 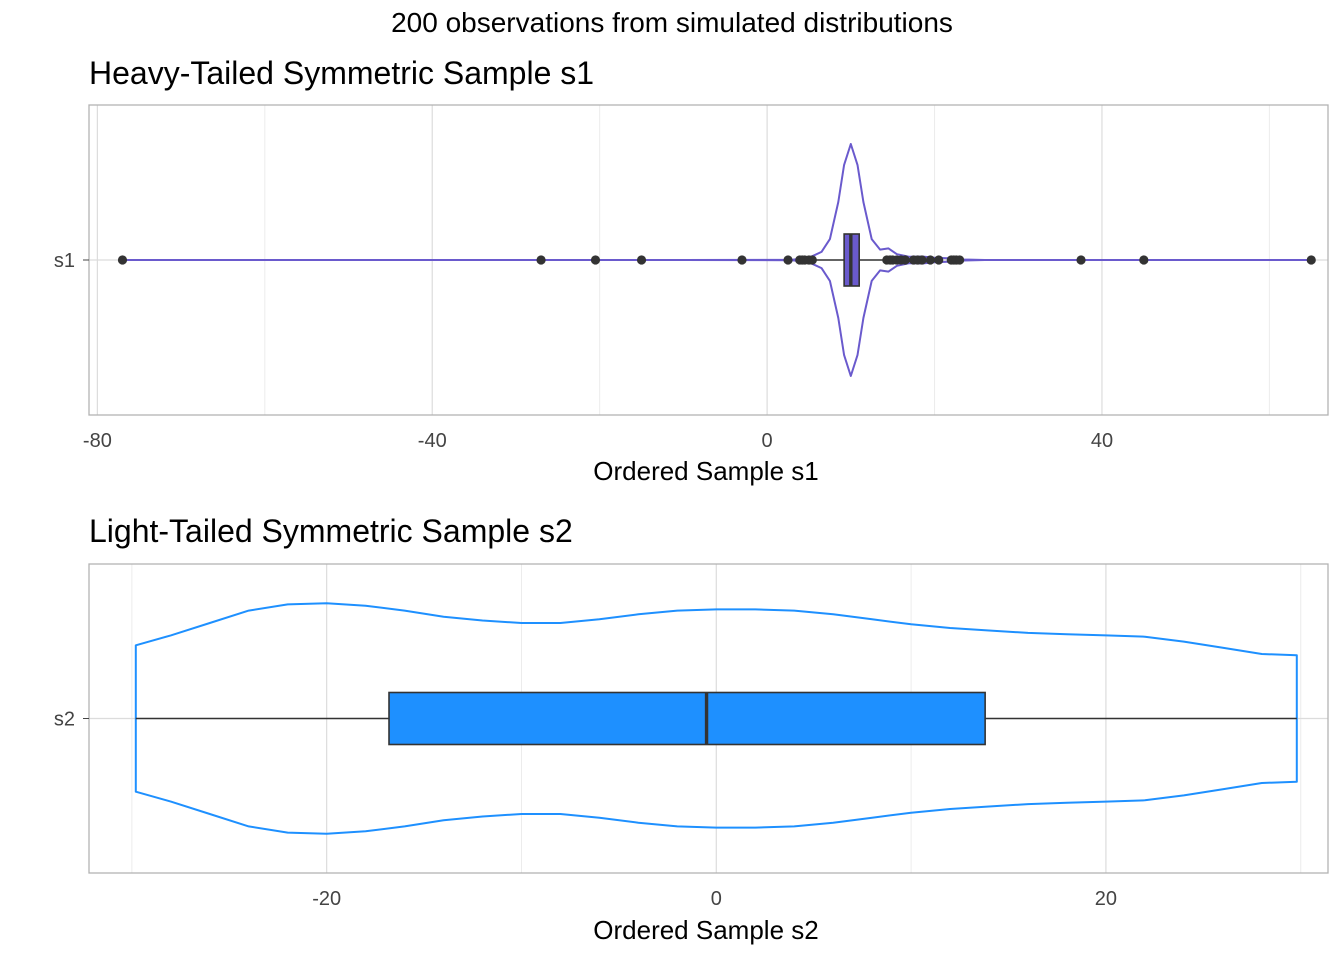 What do you see at coordinates (97, 441) in the screenshot?
I see `x-tick-label: -80` at bounding box center [97, 441].